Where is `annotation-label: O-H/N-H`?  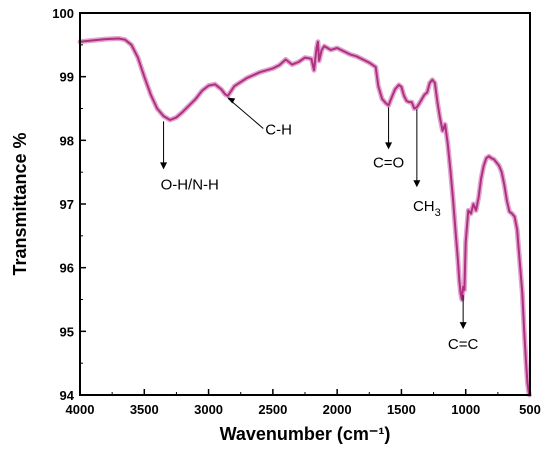 annotation-label: O-H/N-H is located at coordinates (190, 184).